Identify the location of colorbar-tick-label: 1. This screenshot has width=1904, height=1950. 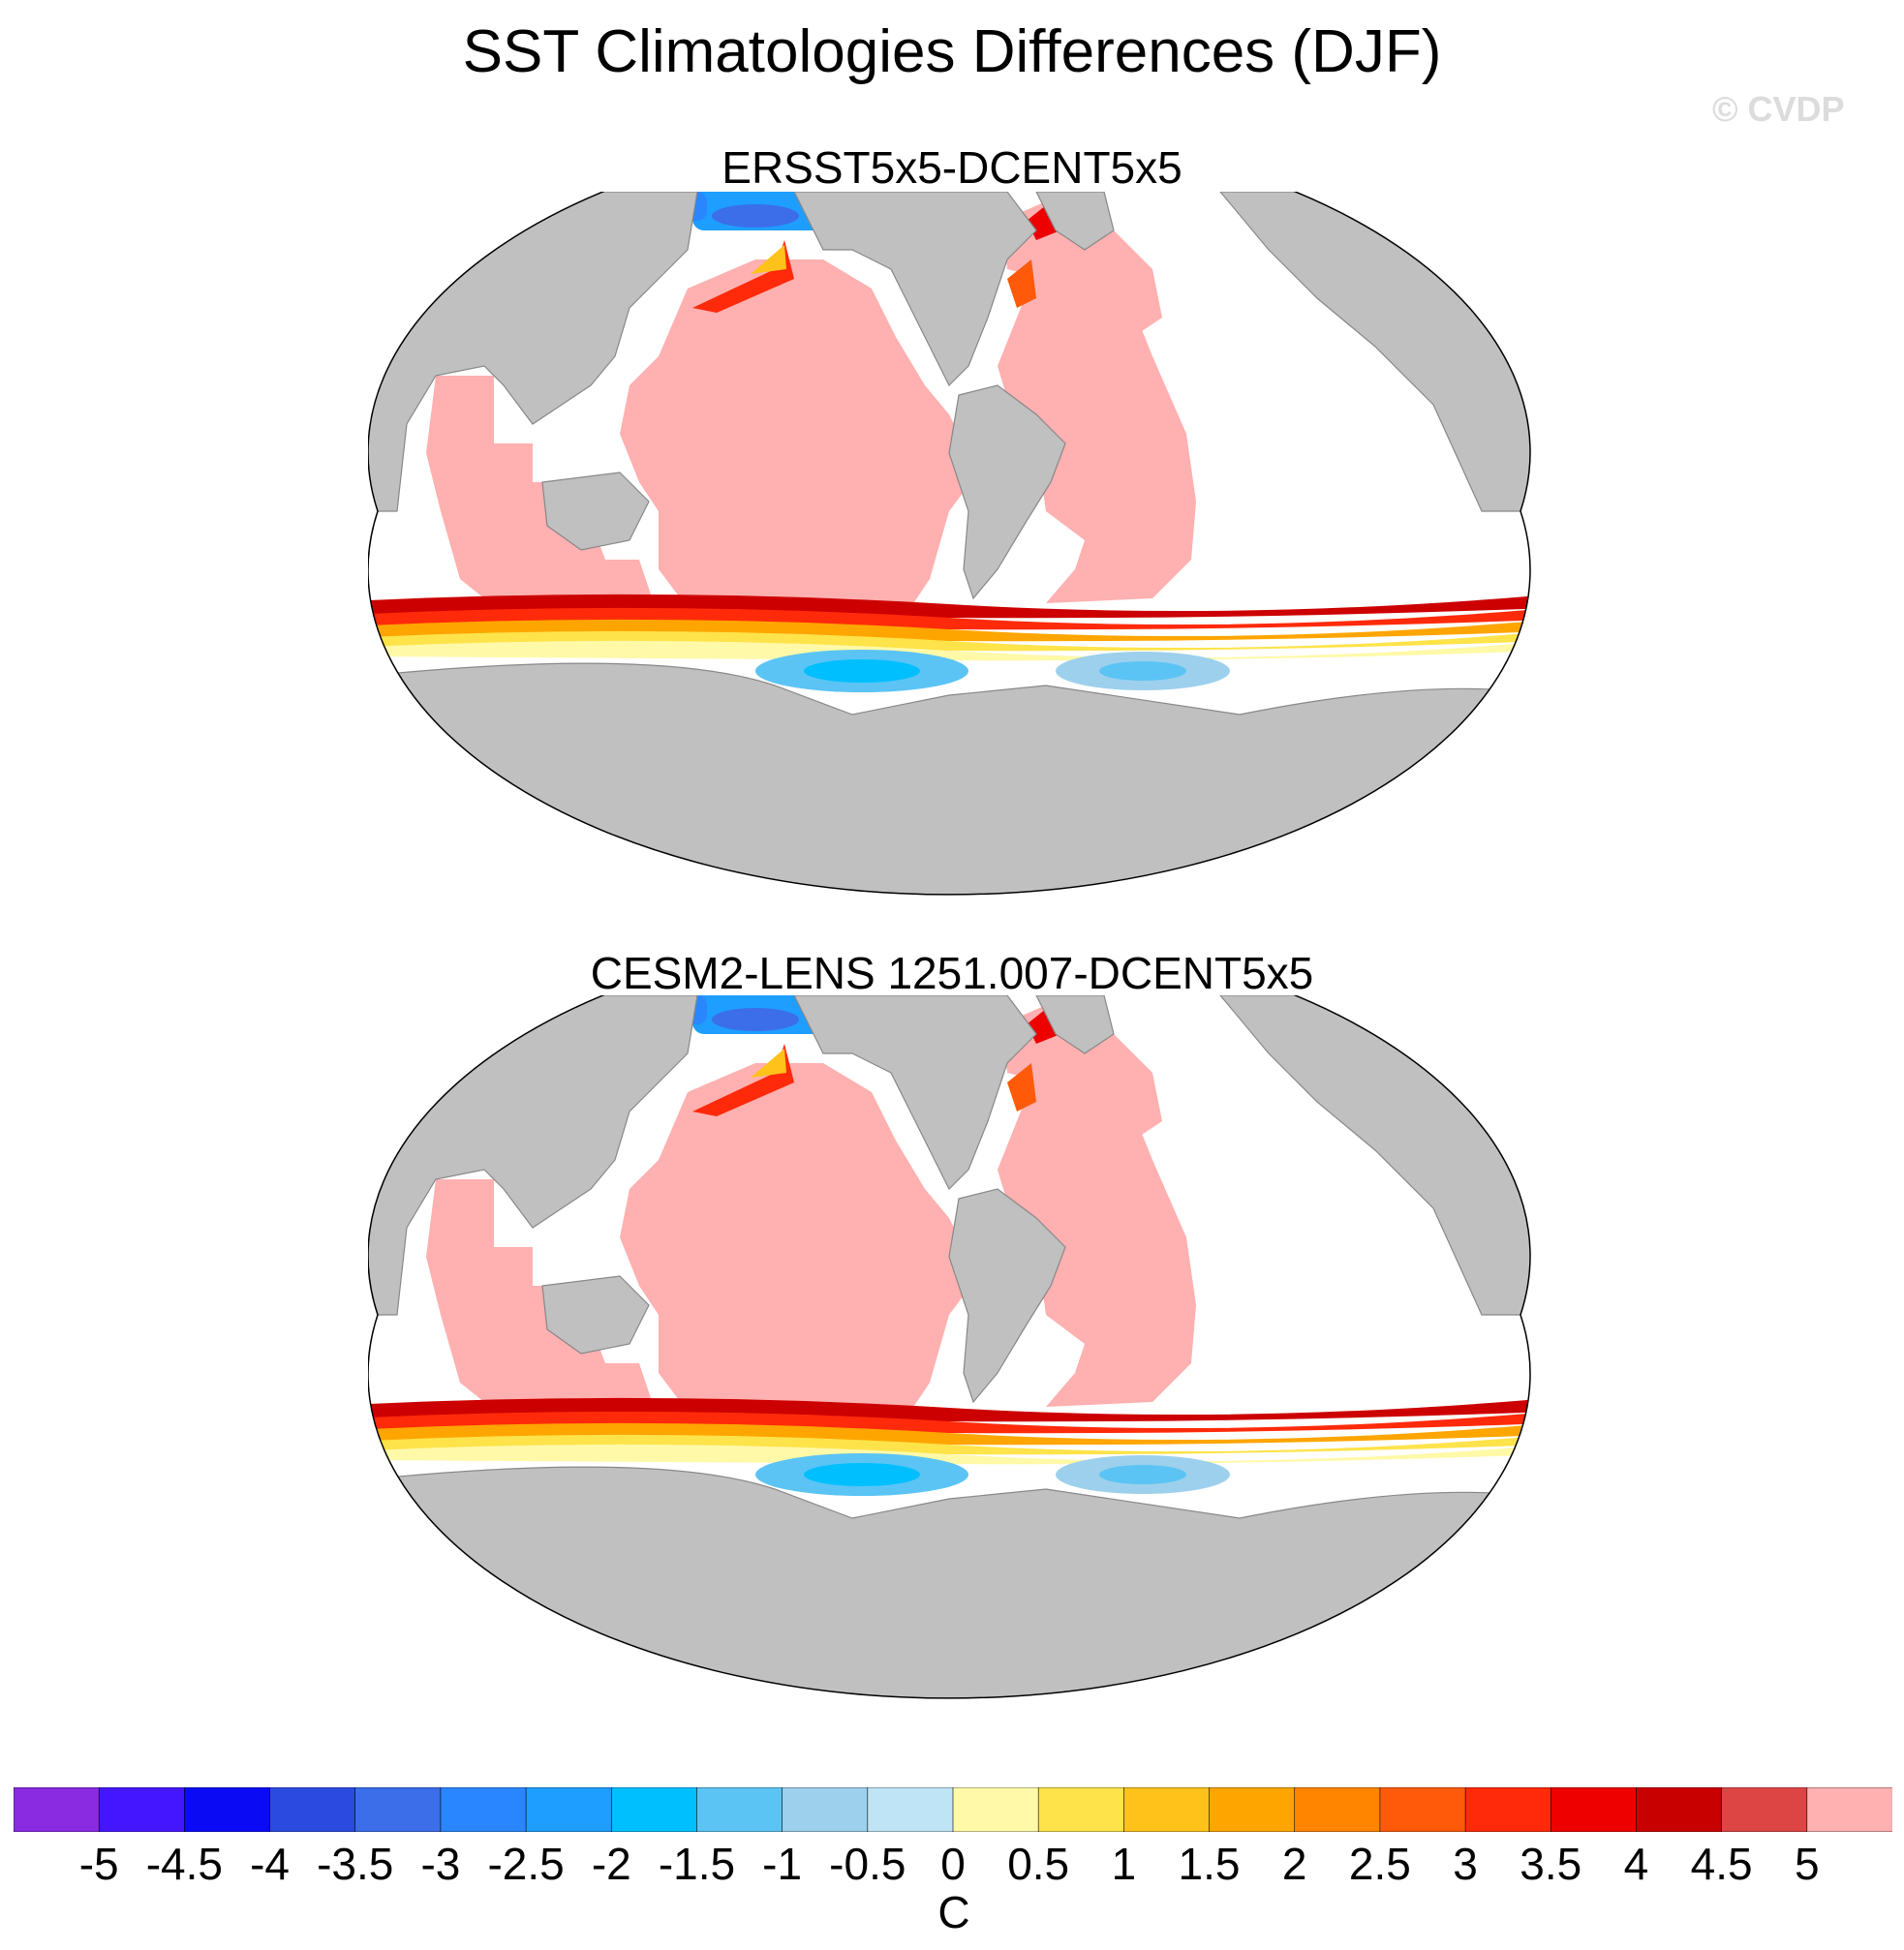
(1124, 1864).